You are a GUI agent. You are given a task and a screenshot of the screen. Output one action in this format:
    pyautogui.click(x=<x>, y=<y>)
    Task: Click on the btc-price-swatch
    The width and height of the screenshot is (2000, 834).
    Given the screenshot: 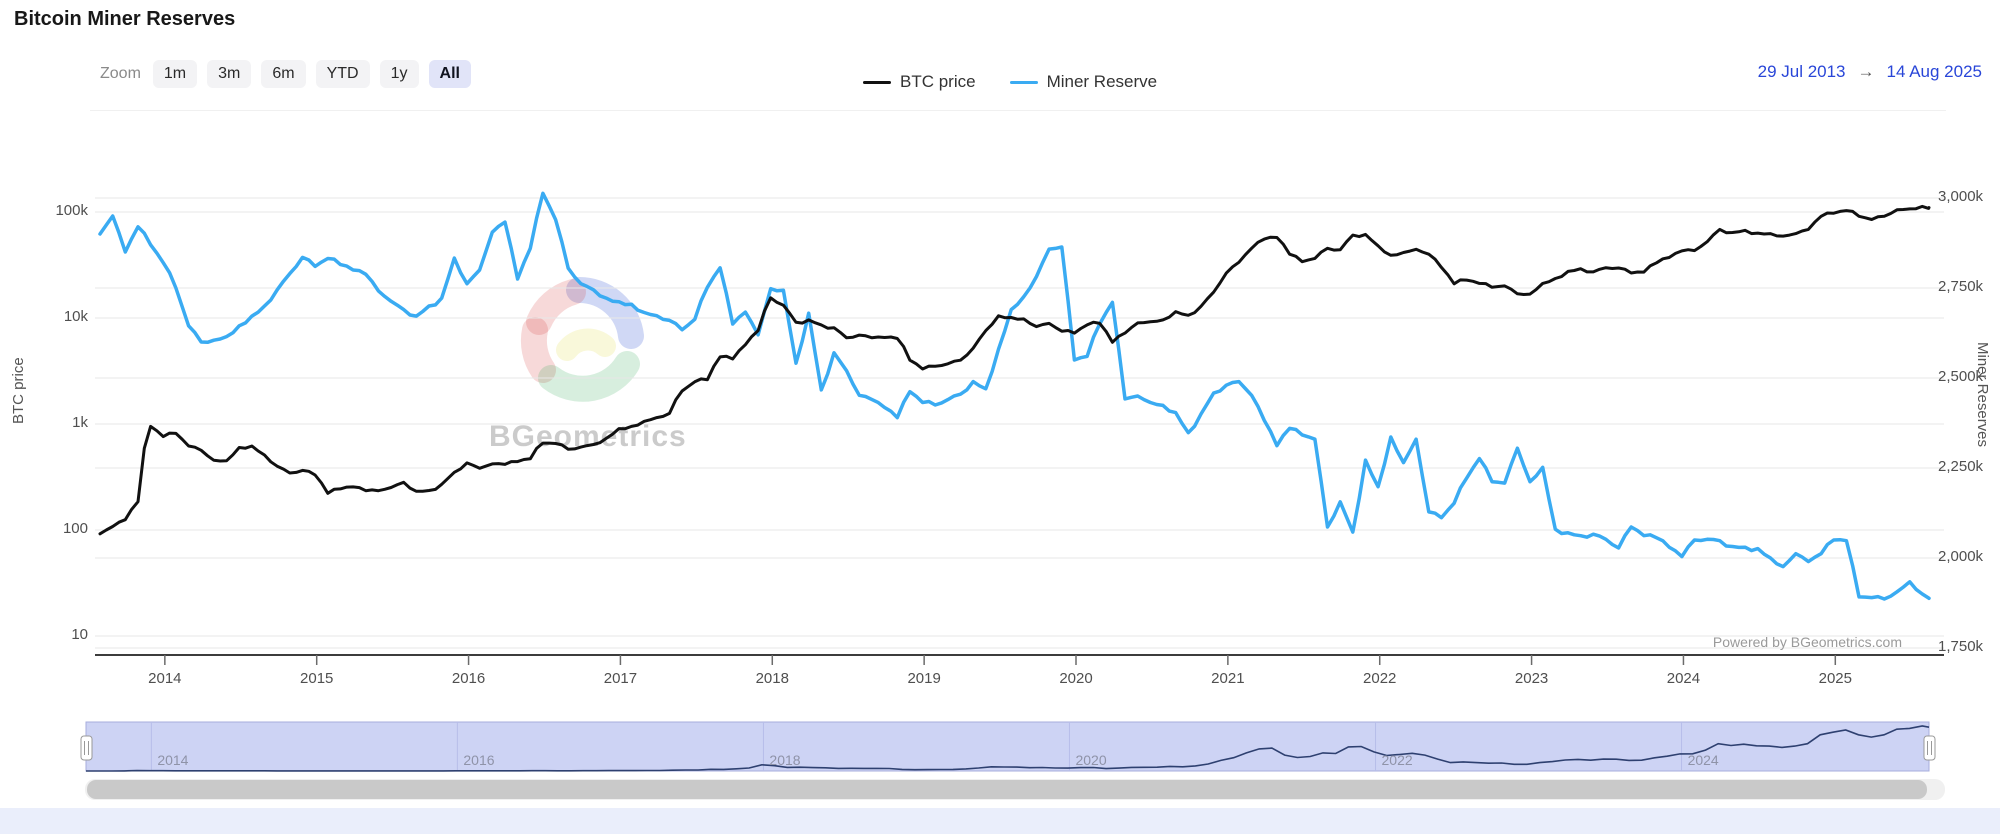 What is the action you would take?
    pyautogui.click(x=877, y=82)
    